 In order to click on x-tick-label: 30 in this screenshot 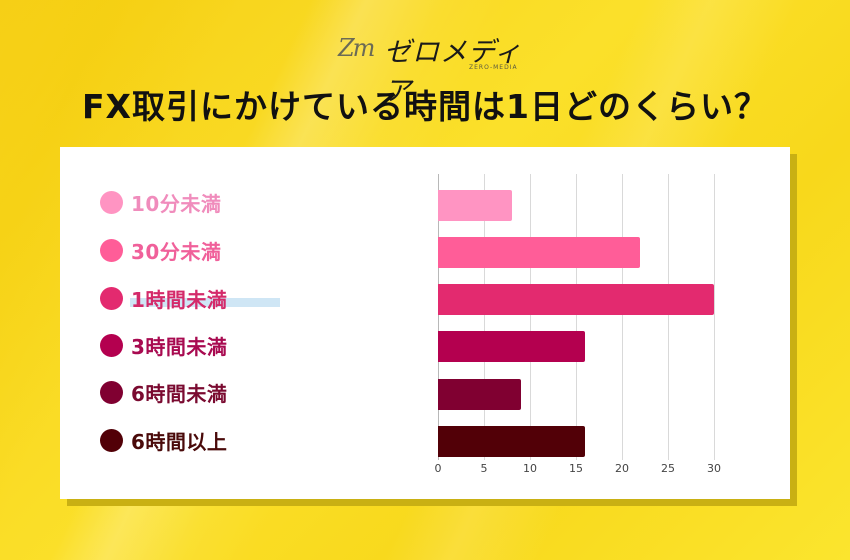, I will do `click(714, 468)`.